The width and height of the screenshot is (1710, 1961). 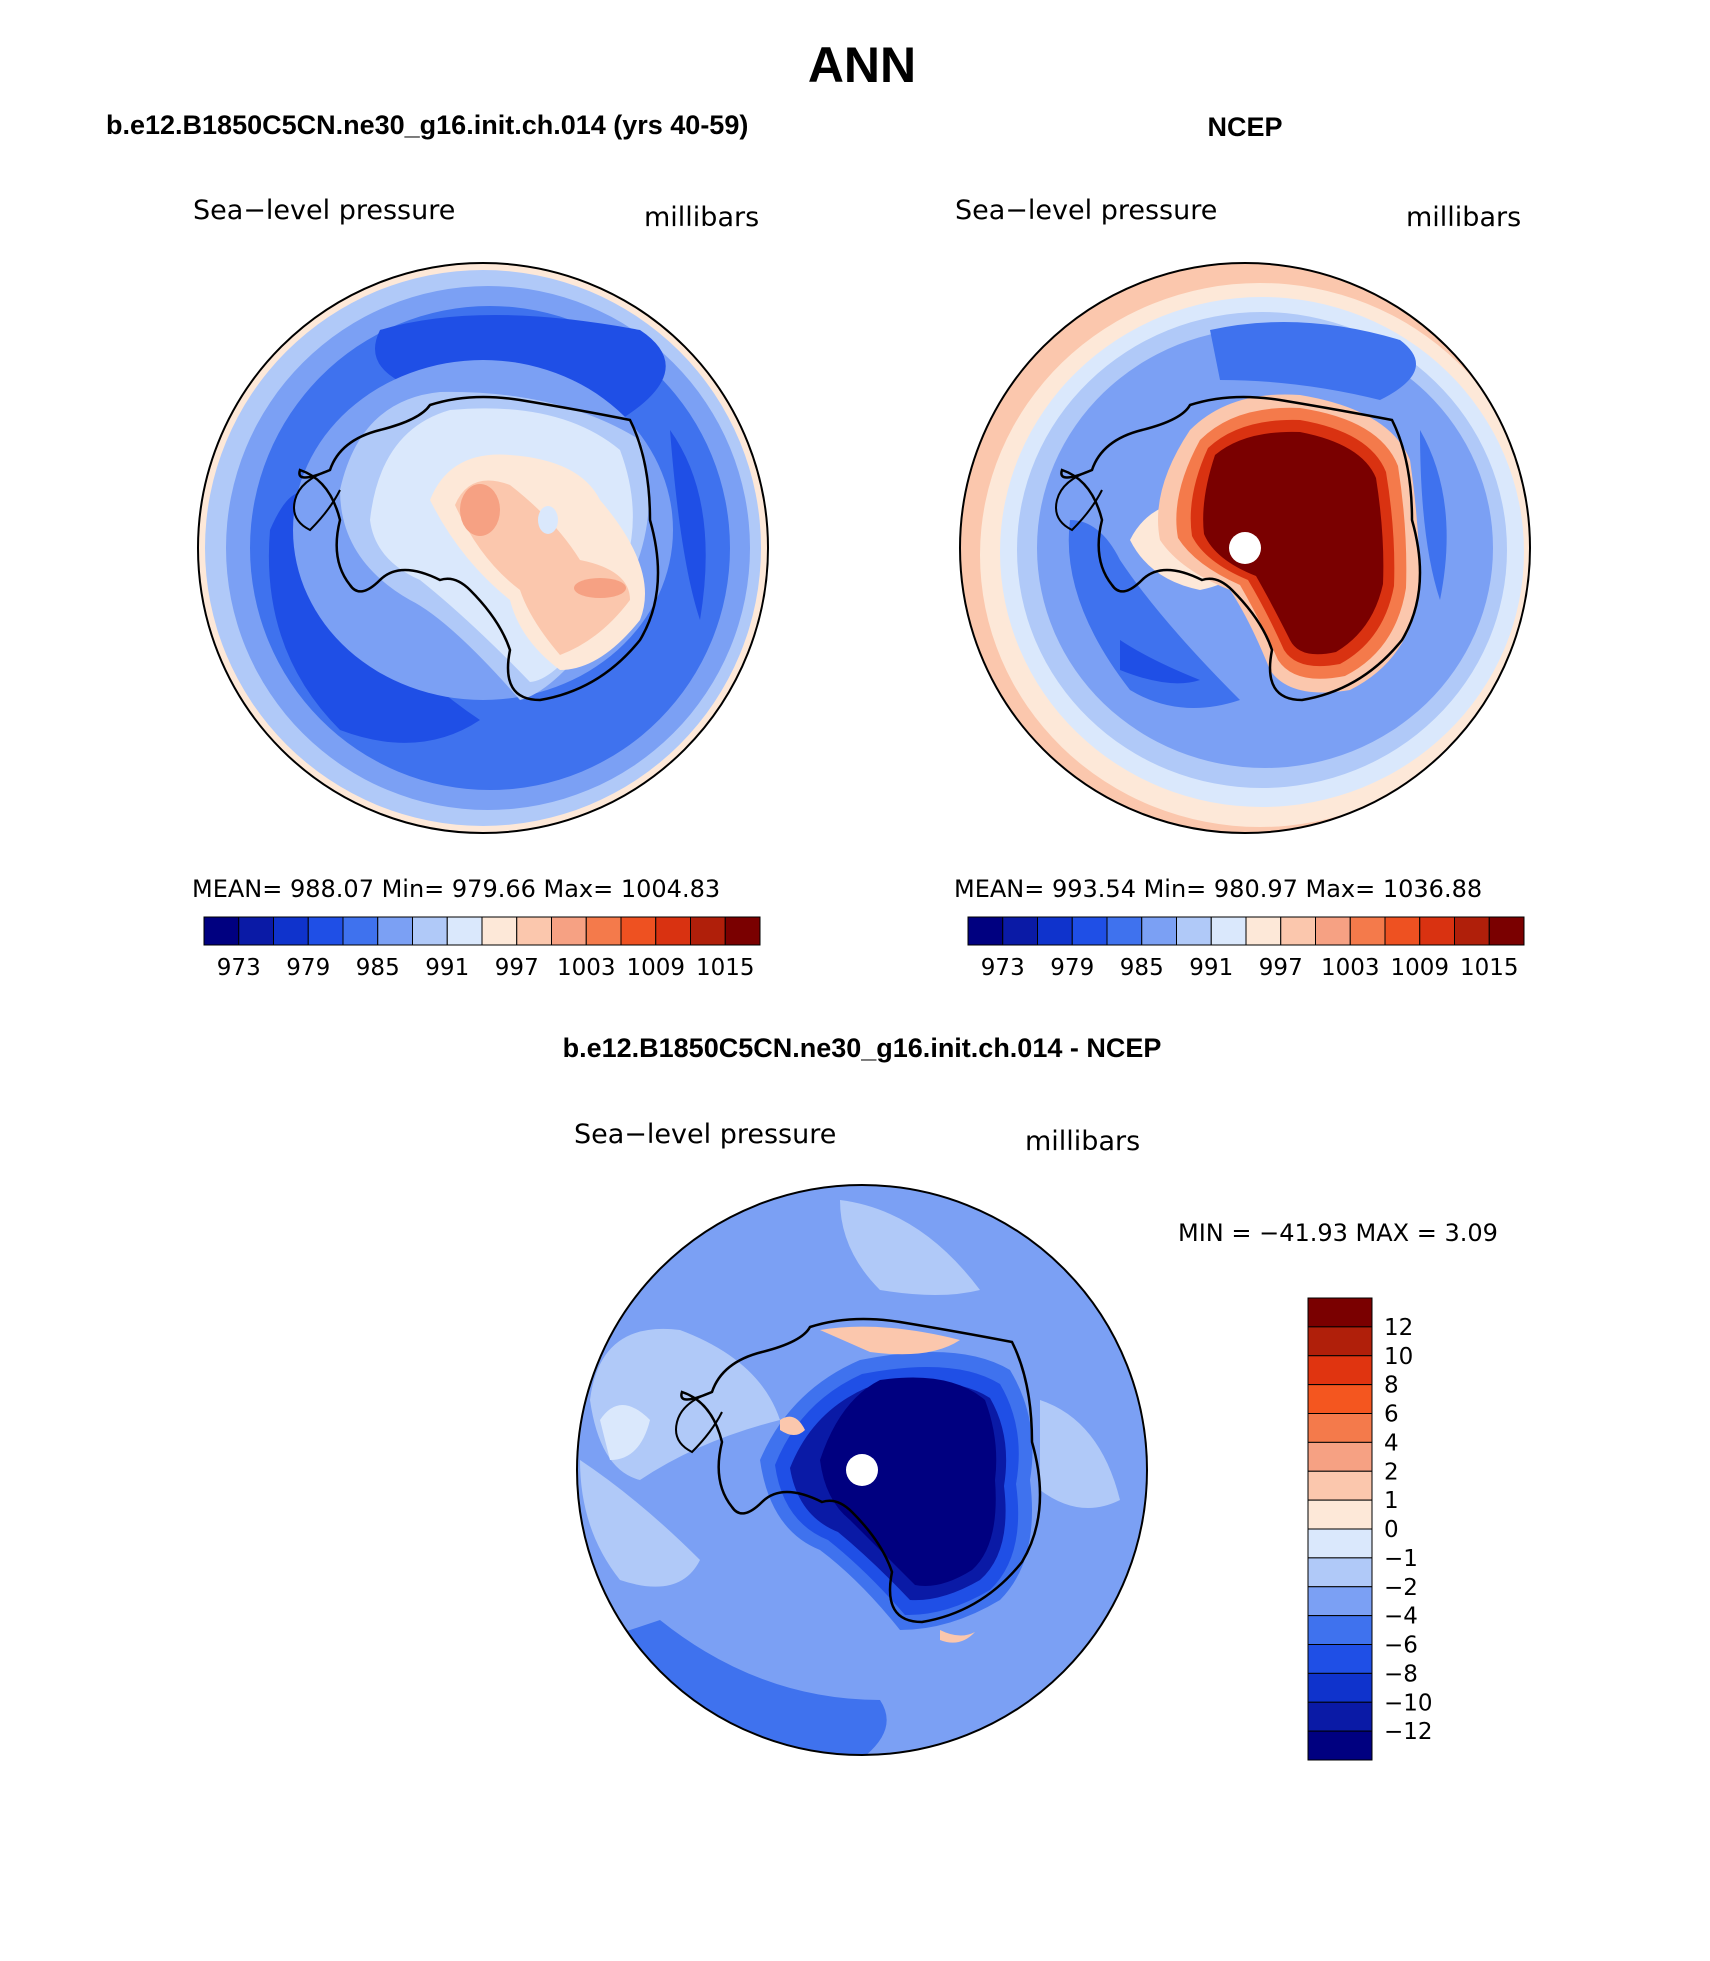 I want to click on panel-b-colorbar-tick-label: 997, so click(x=1281, y=968).